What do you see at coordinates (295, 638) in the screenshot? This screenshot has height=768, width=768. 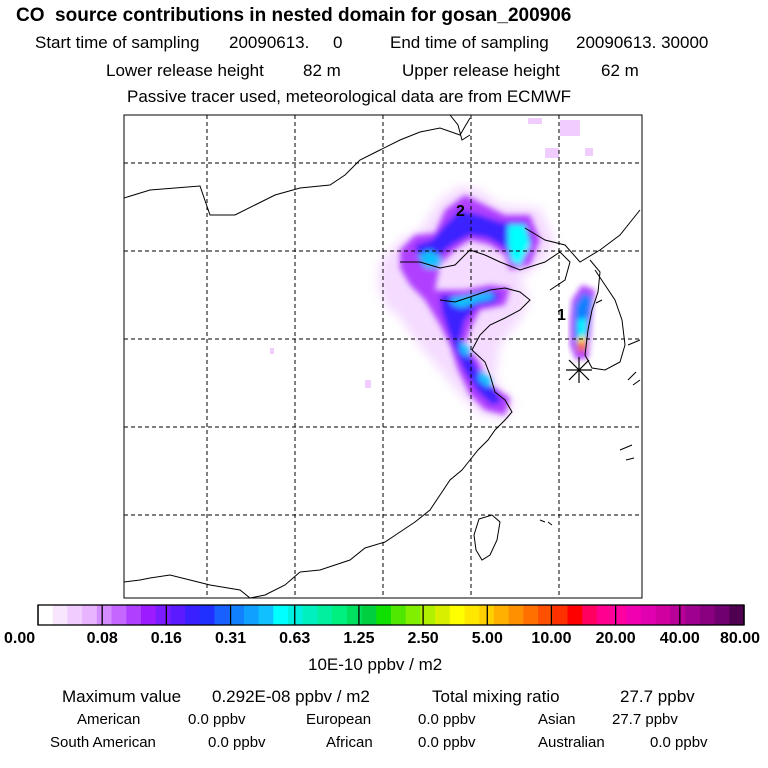 I see `colorbar-tick-label: 0.63` at bounding box center [295, 638].